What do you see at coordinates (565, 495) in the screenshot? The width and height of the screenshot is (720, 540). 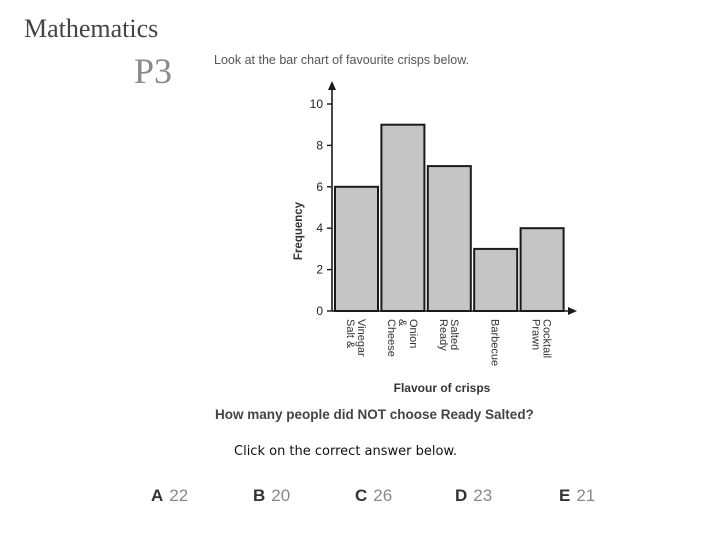 I see `option-letter: E` at bounding box center [565, 495].